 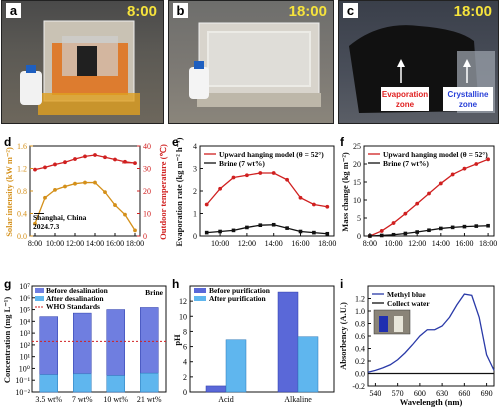 What do you see at coordinates (55, 243) in the screenshot?
I see `panel-d-xtick-label: 10:00` at bounding box center [55, 243].